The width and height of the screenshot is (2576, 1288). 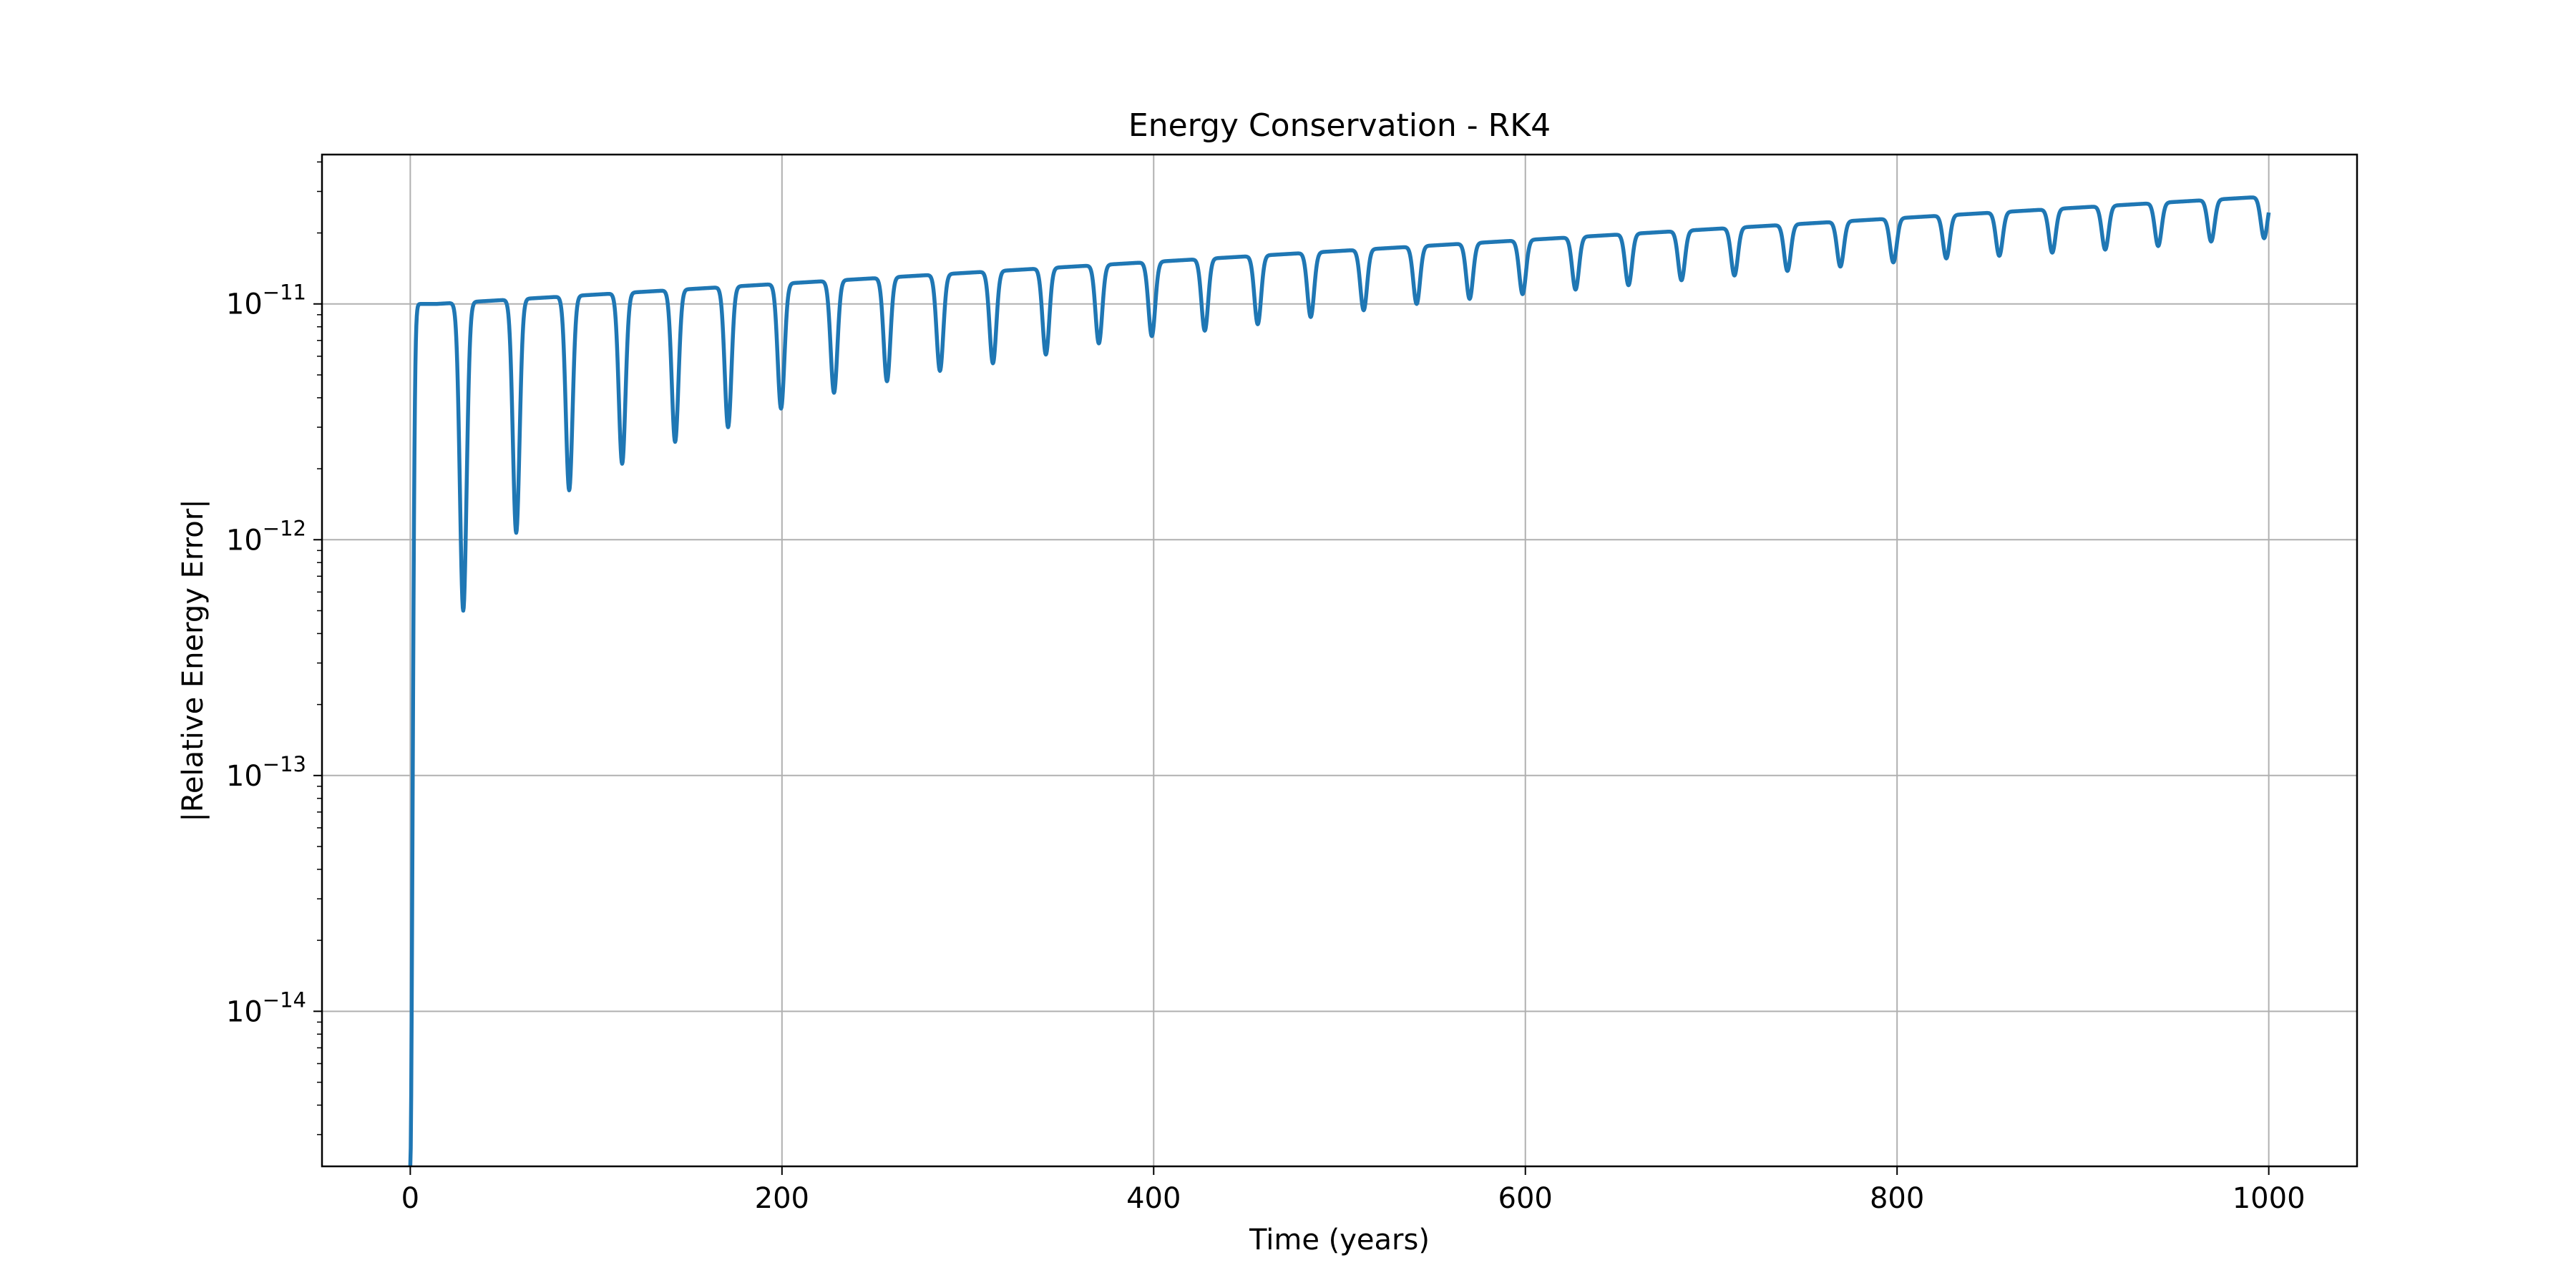 What do you see at coordinates (1353, 1190) in the screenshot?
I see `x-axis-ticks: 0 200 400 600 800 1000` at bounding box center [1353, 1190].